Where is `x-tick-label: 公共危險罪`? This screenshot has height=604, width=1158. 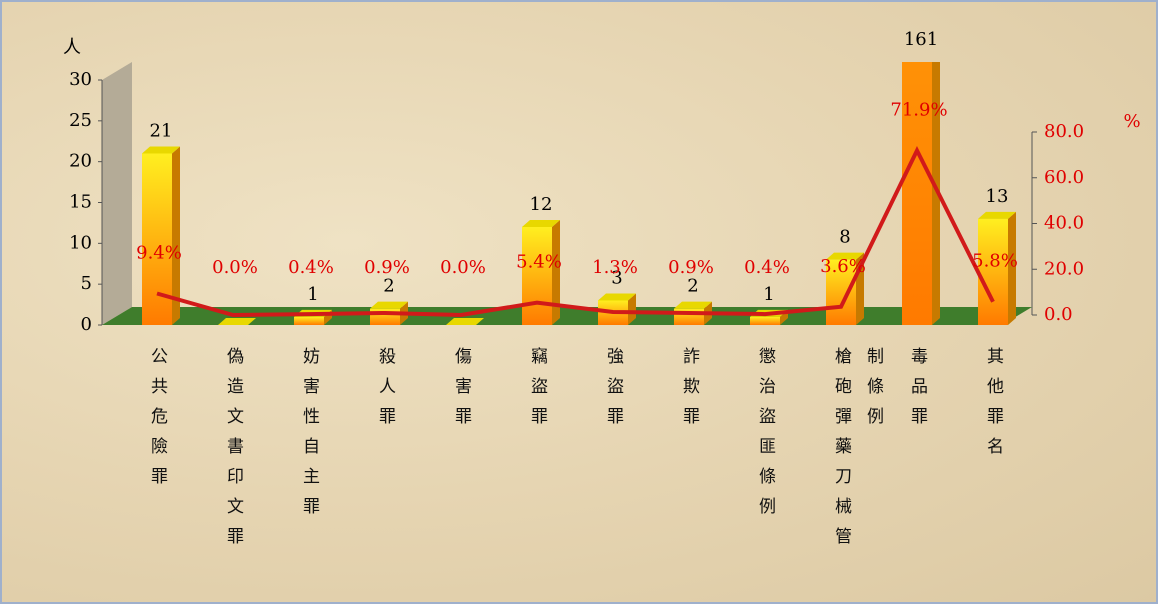 x-tick-label: 公共危險罪 is located at coordinates (157, 422).